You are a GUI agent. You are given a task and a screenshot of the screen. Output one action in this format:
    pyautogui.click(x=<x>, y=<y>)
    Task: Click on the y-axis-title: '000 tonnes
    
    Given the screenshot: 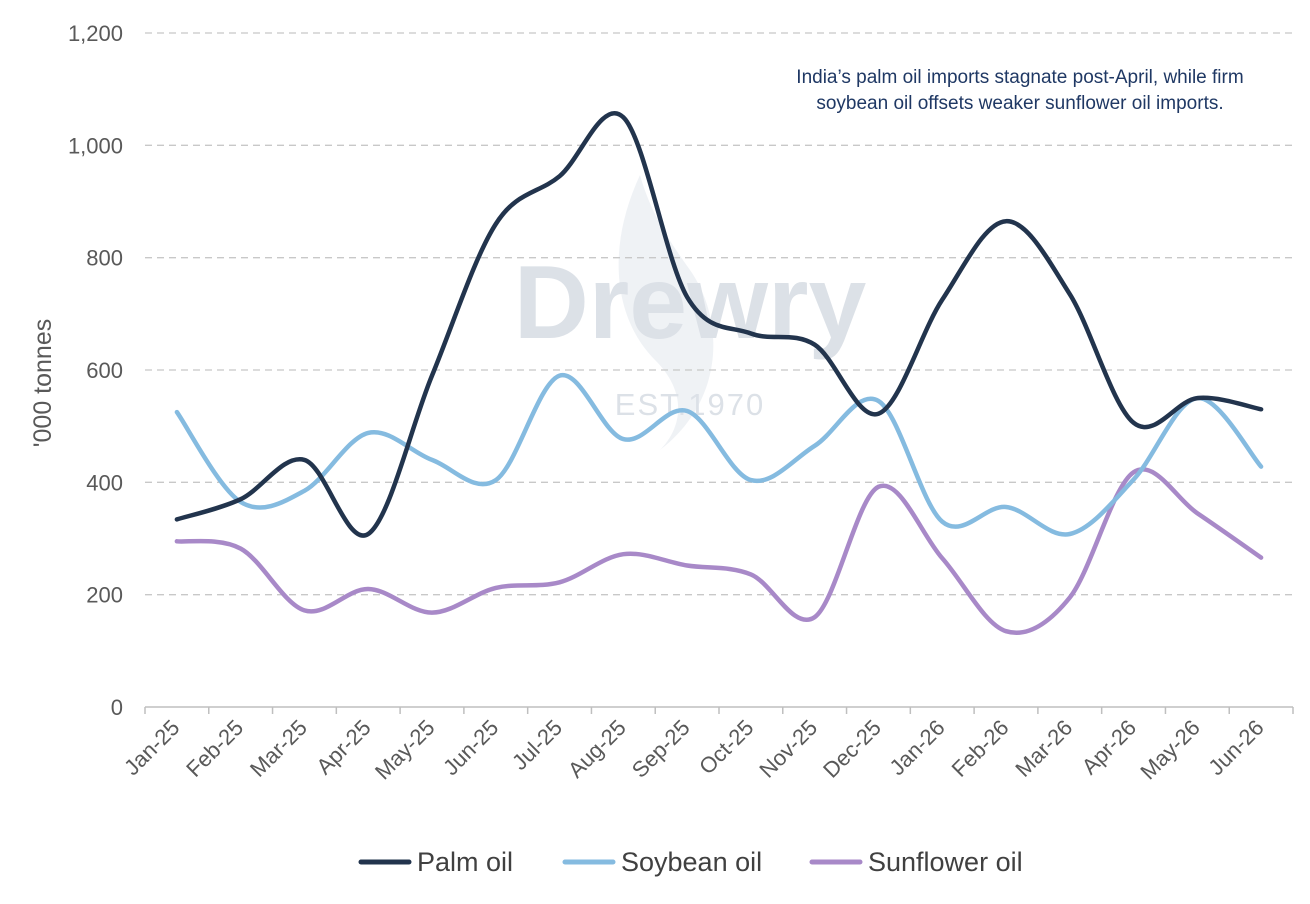 What is the action you would take?
    pyautogui.click(x=43, y=383)
    